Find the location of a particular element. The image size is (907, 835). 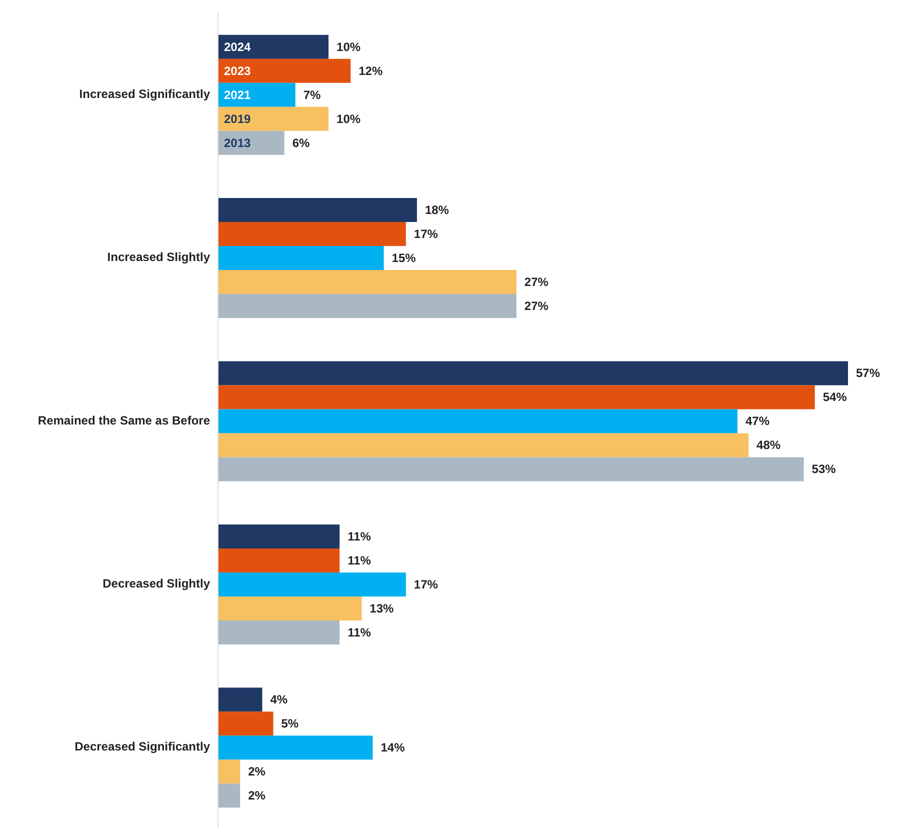

data-label: 47% is located at coordinates (757, 421).